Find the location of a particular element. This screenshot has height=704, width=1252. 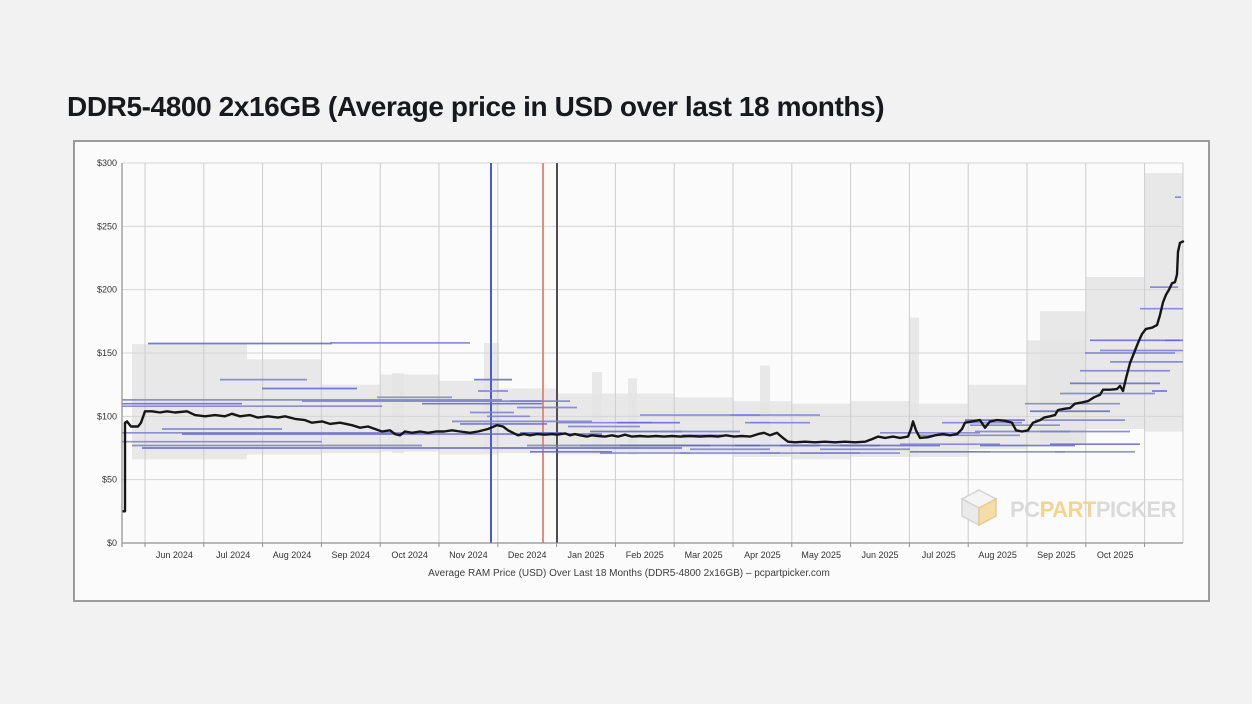

event-lines is located at coordinates (524, 353).